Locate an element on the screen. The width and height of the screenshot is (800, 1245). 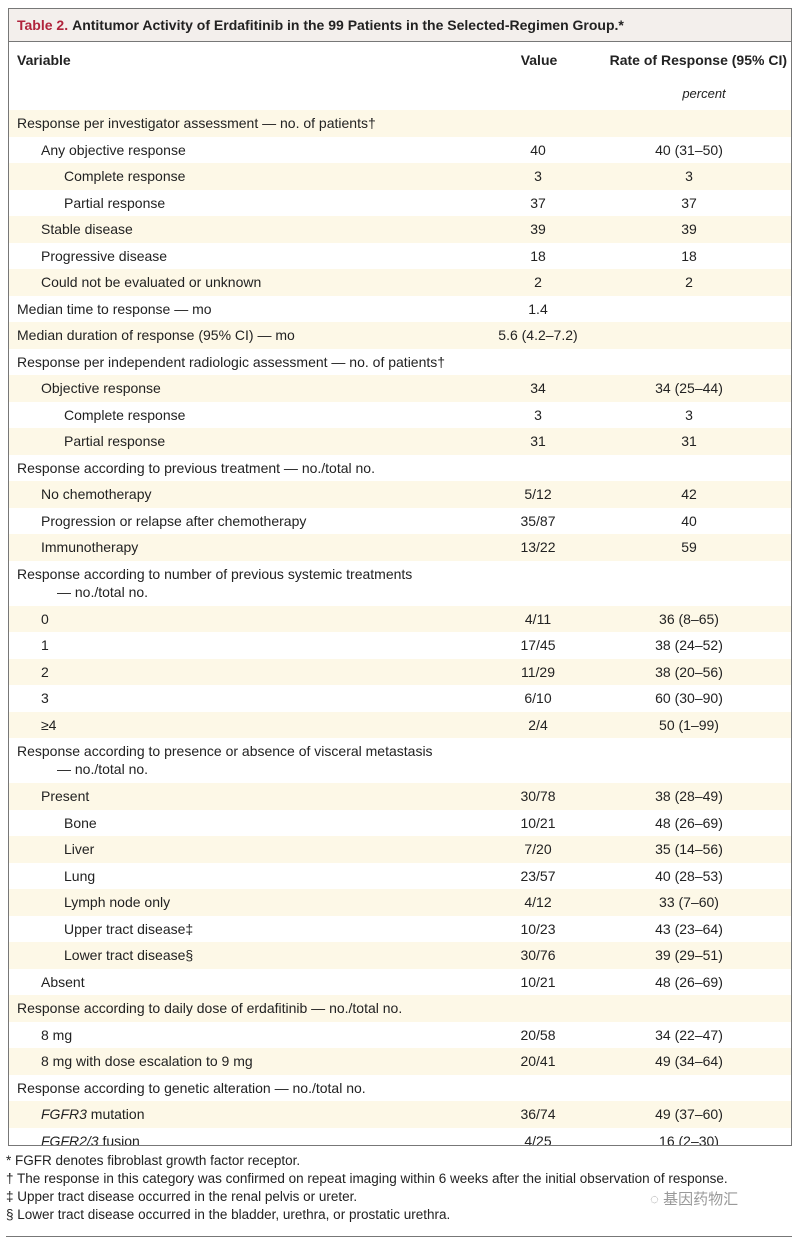
row-label-text: No chemotherapy is located at coordinates (96, 494).